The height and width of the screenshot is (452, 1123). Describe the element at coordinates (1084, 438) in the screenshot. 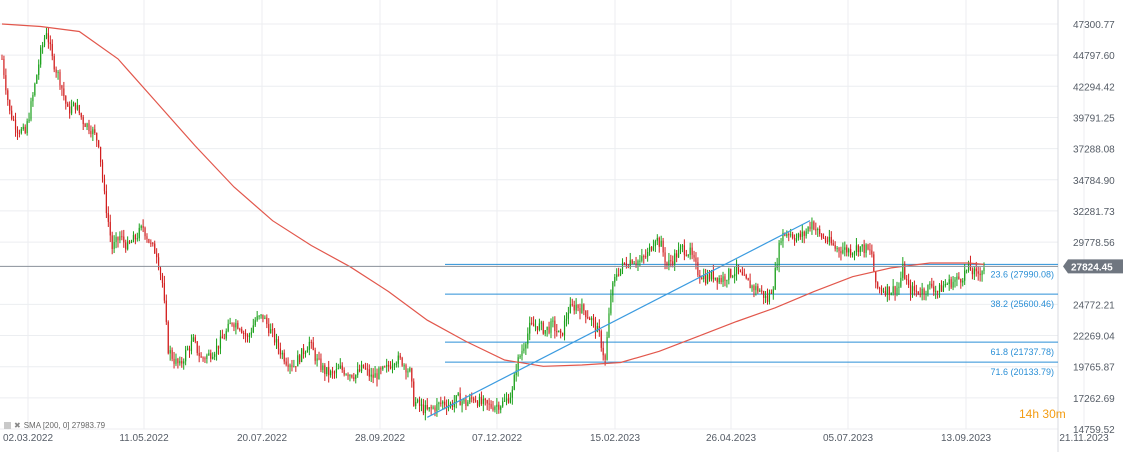

I see `date-tick-label: 21.11.2023` at that location.